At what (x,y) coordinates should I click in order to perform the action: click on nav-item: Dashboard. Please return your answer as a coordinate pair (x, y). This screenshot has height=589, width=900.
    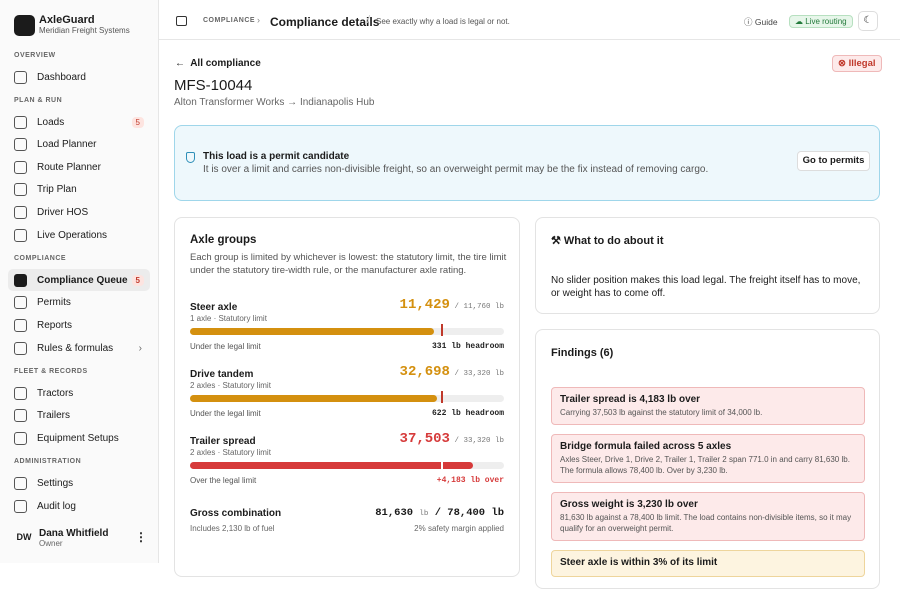
    Looking at the image, I should click on (79, 77).